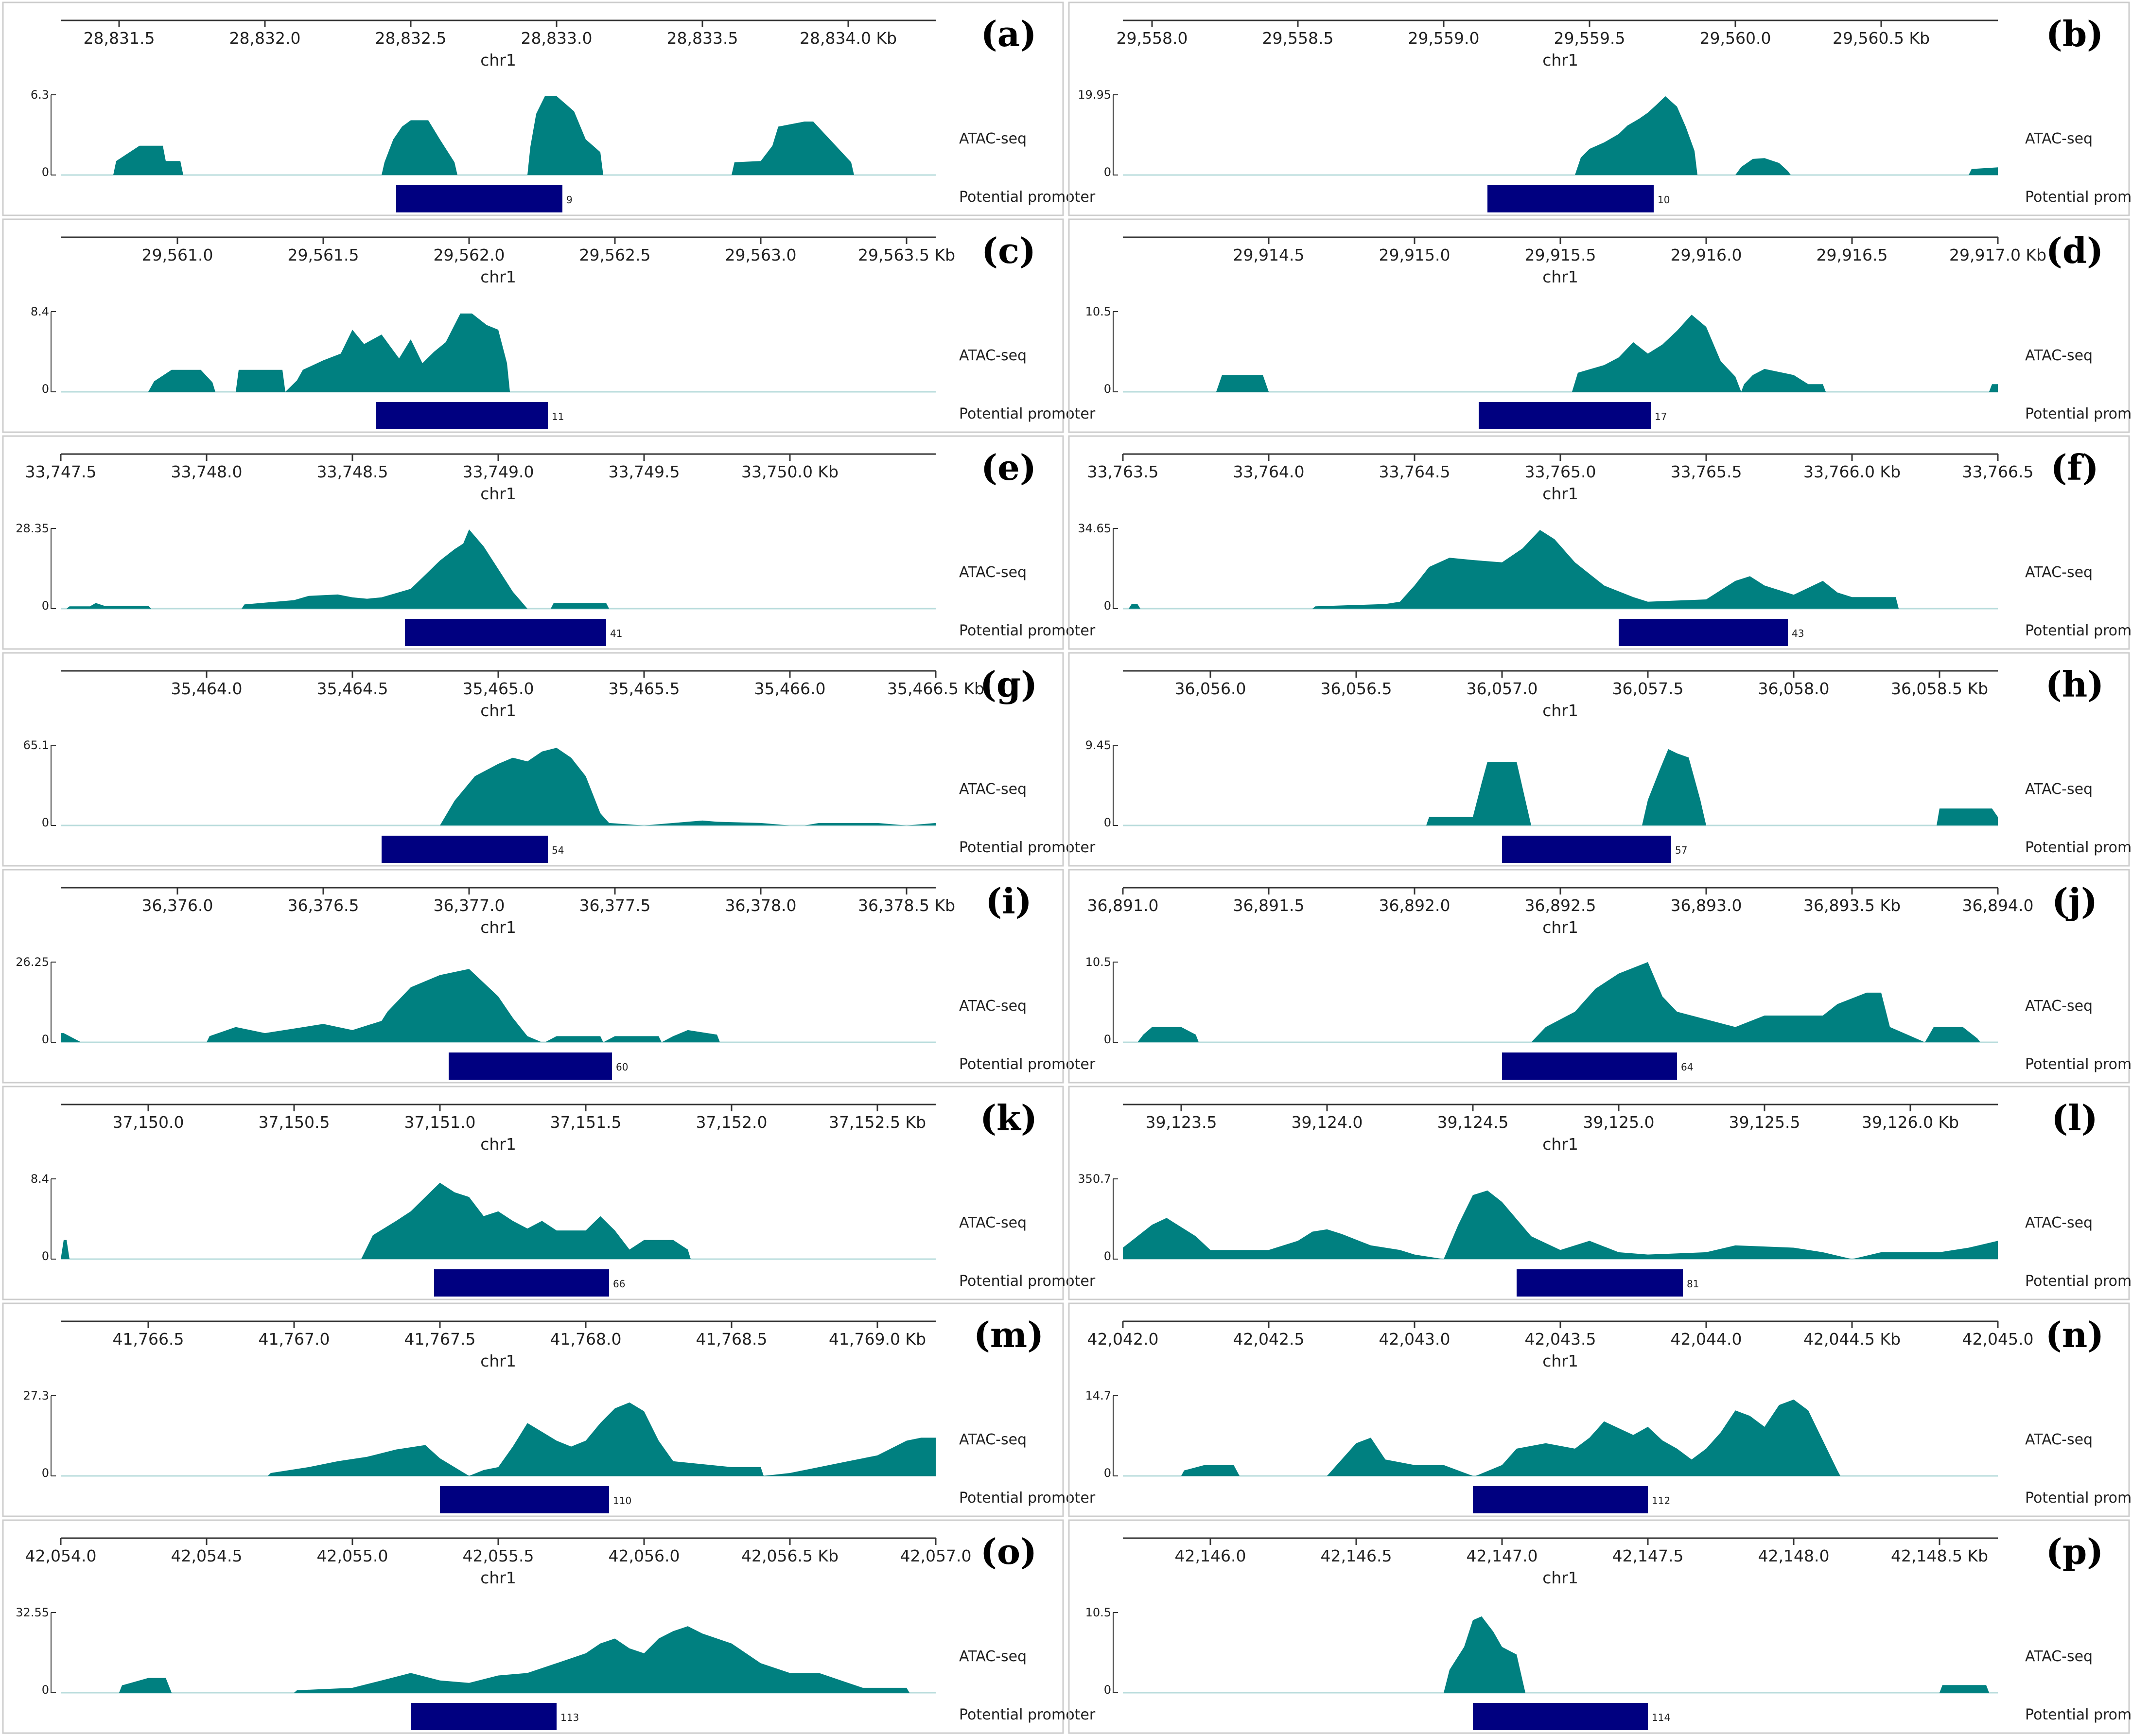  What do you see at coordinates (761, 906) in the screenshot?
I see `tick-label: 36,378.0` at bounding box center [761, 906].